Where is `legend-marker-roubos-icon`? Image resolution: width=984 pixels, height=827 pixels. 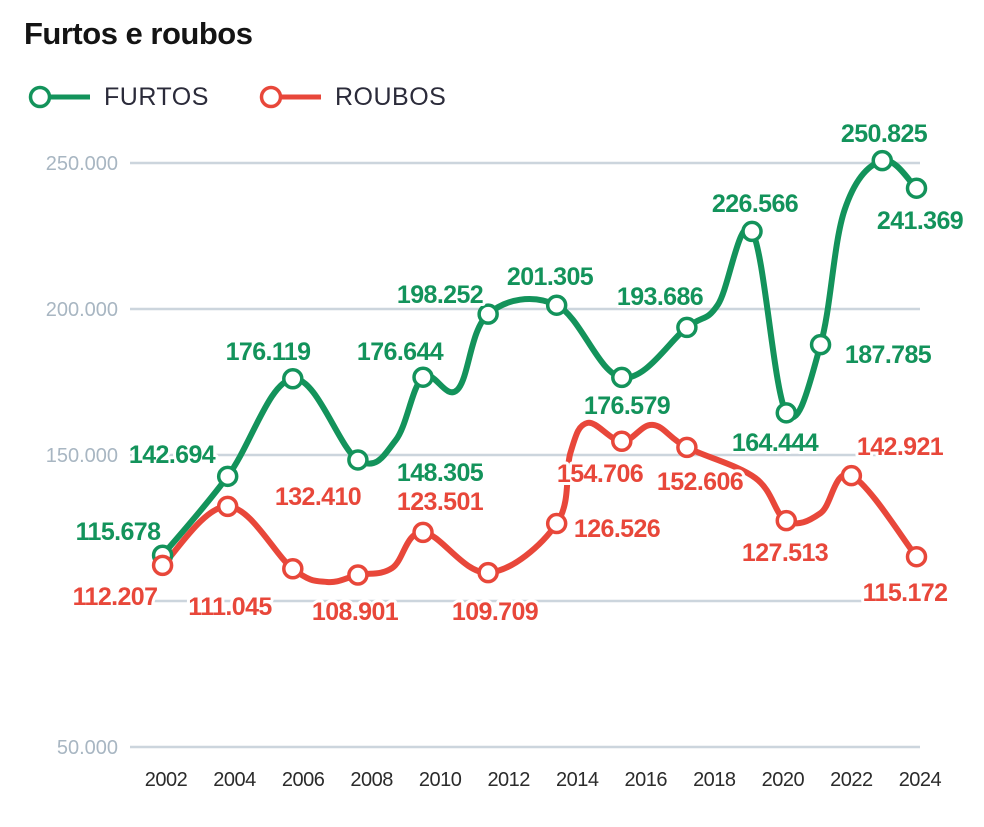
legend-marker-roubos-icon is located at coordinates (290, 97).